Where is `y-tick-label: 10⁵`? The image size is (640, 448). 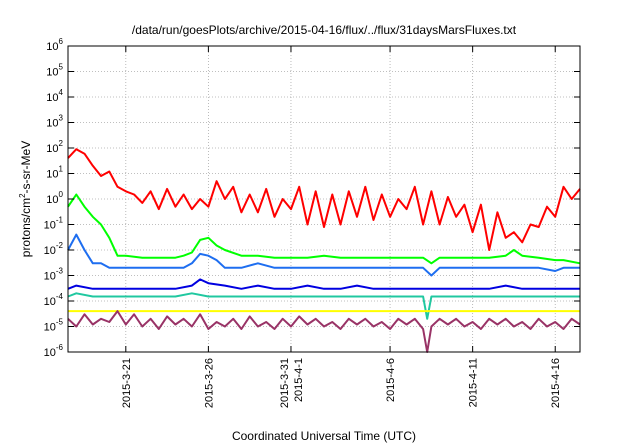 y-tick-label: 10⁵ is located at coordinates (54, 71).